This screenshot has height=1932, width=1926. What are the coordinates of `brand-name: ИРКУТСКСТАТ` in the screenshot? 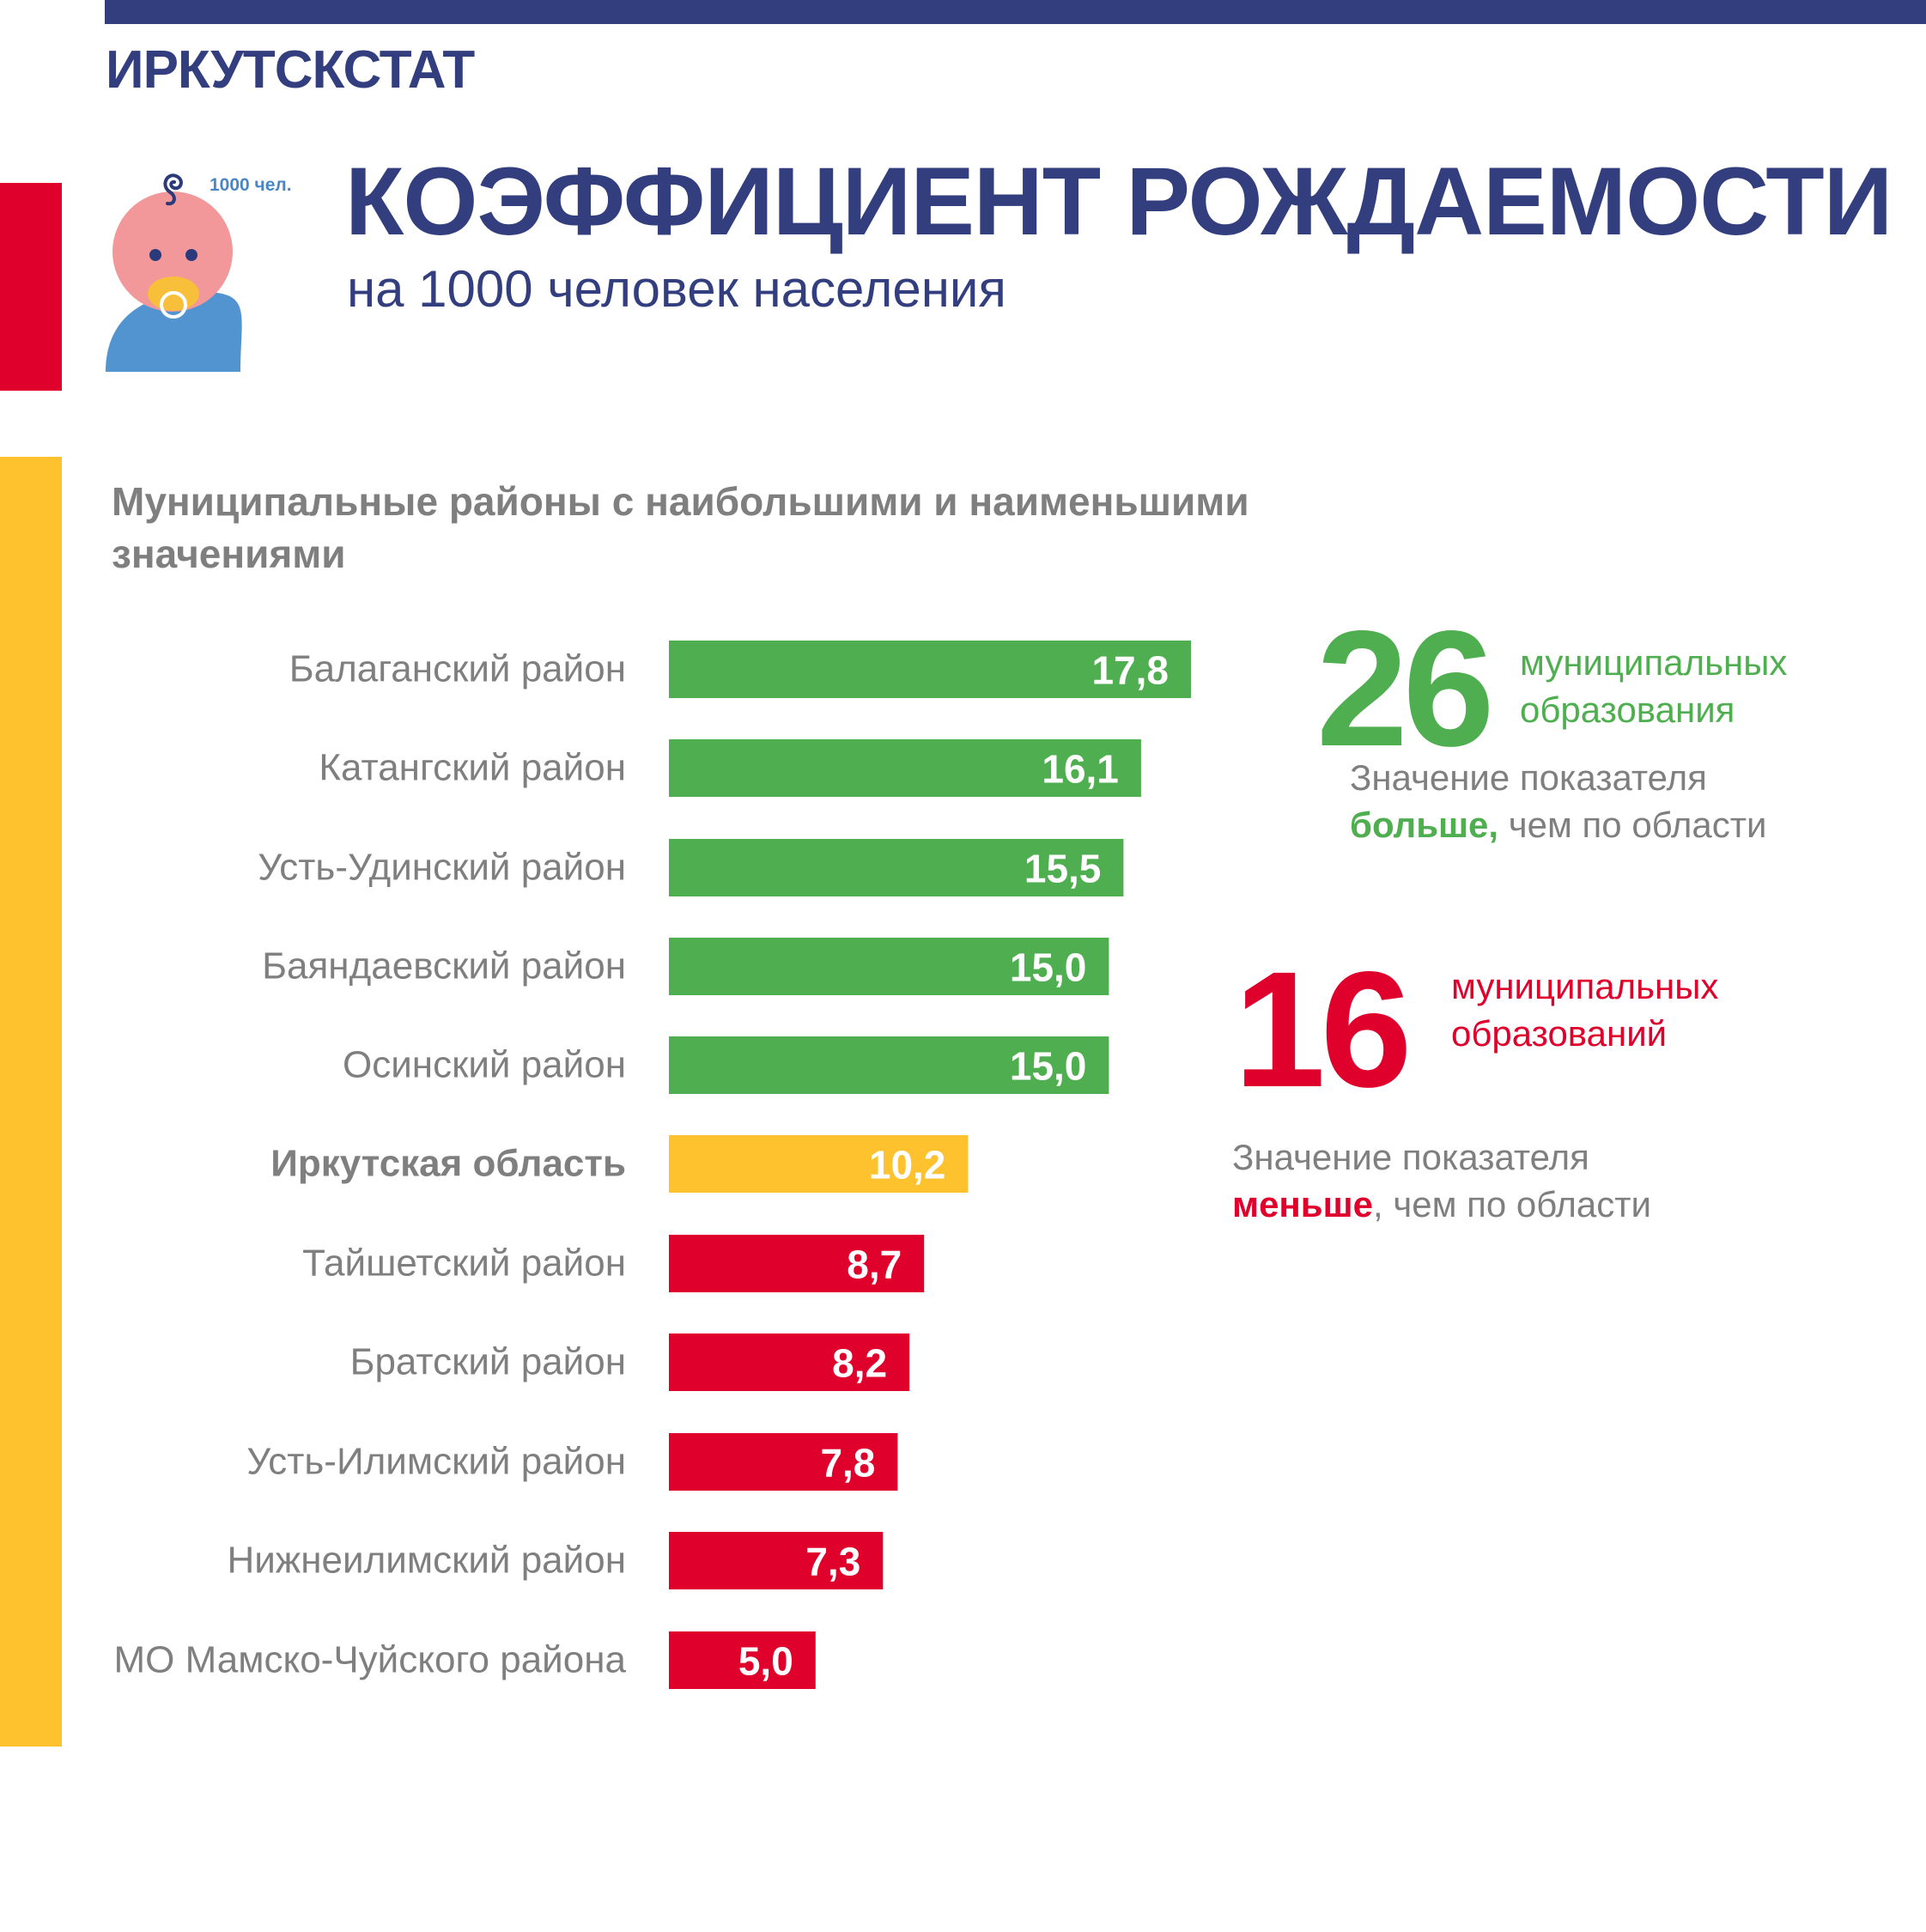 It's located at (290, 70).